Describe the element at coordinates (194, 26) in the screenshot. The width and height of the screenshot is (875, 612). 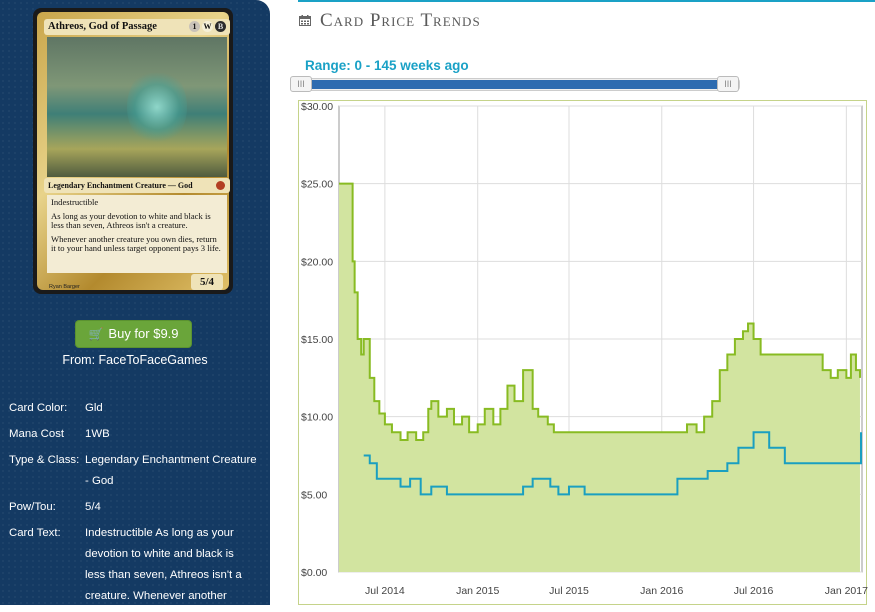
I see `mana-generic-icon: 1` at that location.